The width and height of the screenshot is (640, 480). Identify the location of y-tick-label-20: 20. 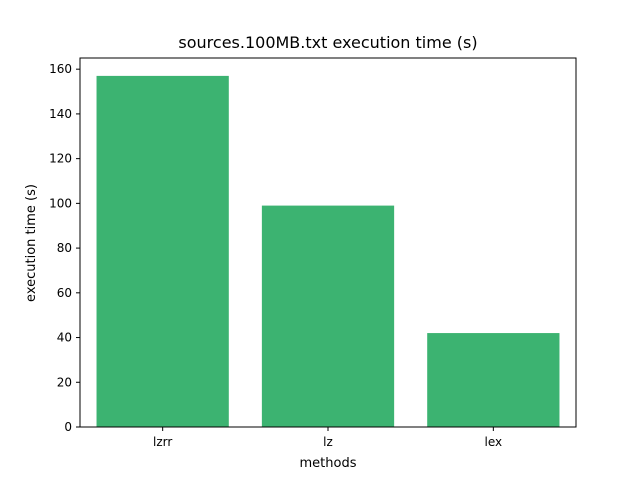
(64, 382).